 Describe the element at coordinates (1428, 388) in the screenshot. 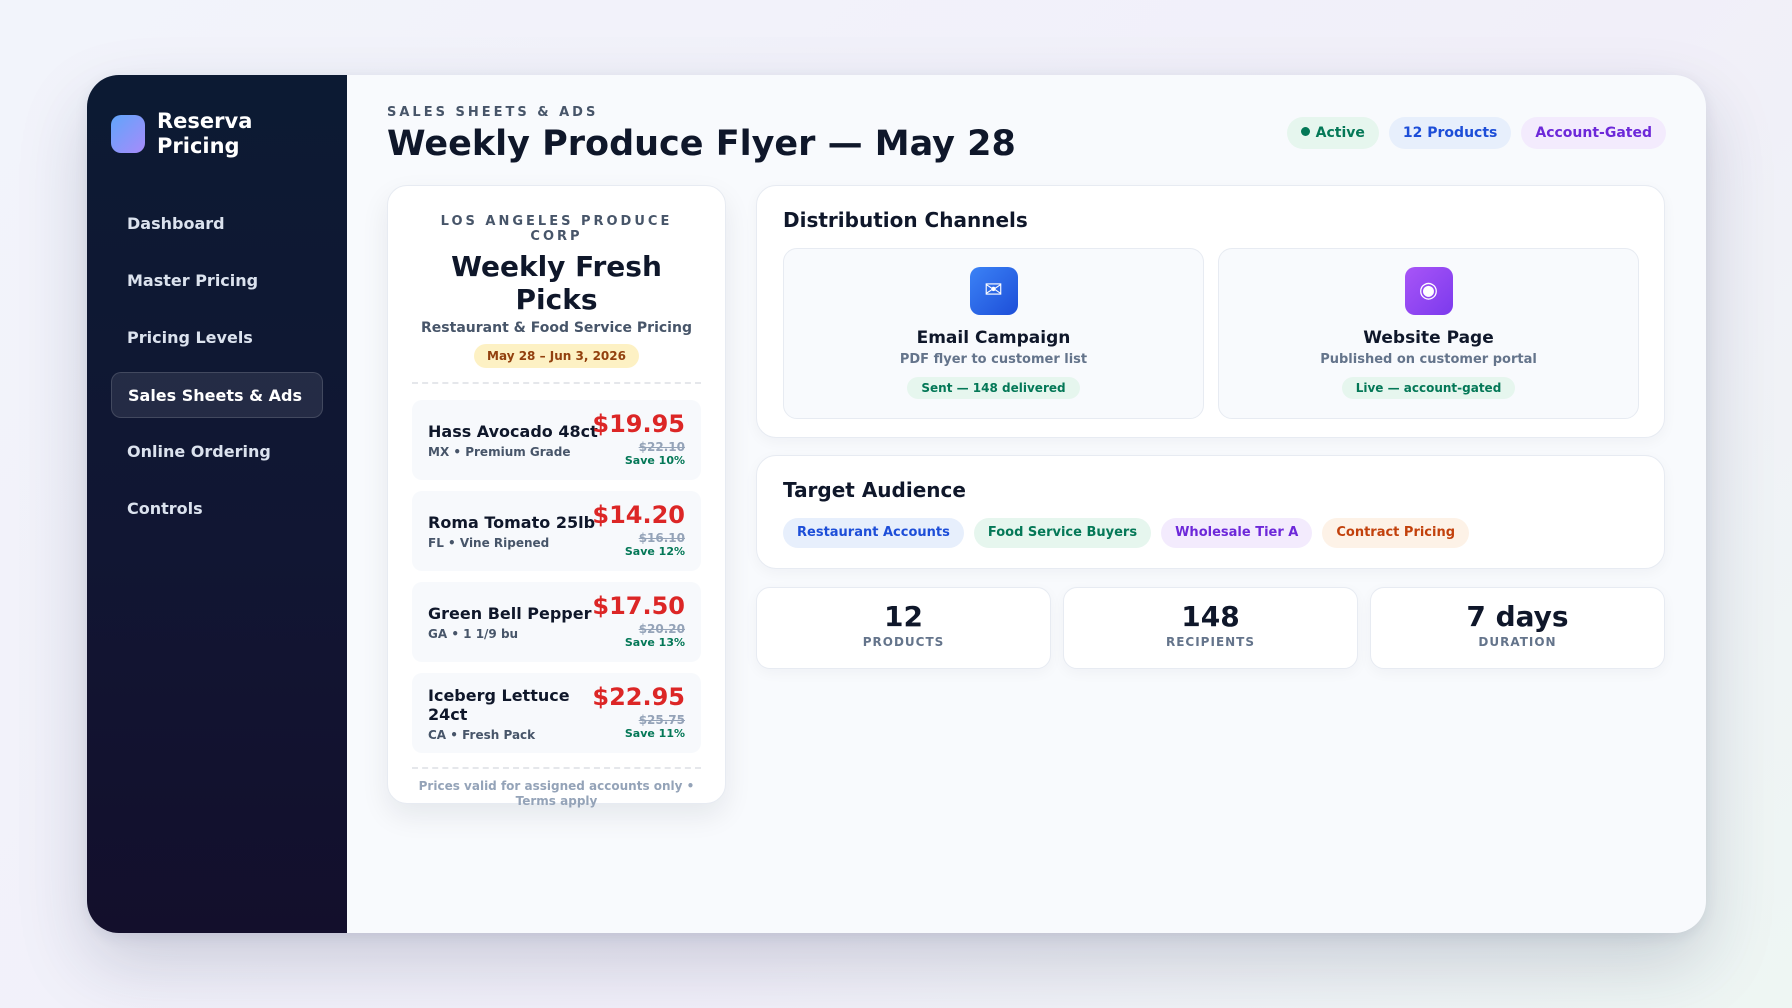

I see `channel-status-badge: Live — account-gated` at that location.